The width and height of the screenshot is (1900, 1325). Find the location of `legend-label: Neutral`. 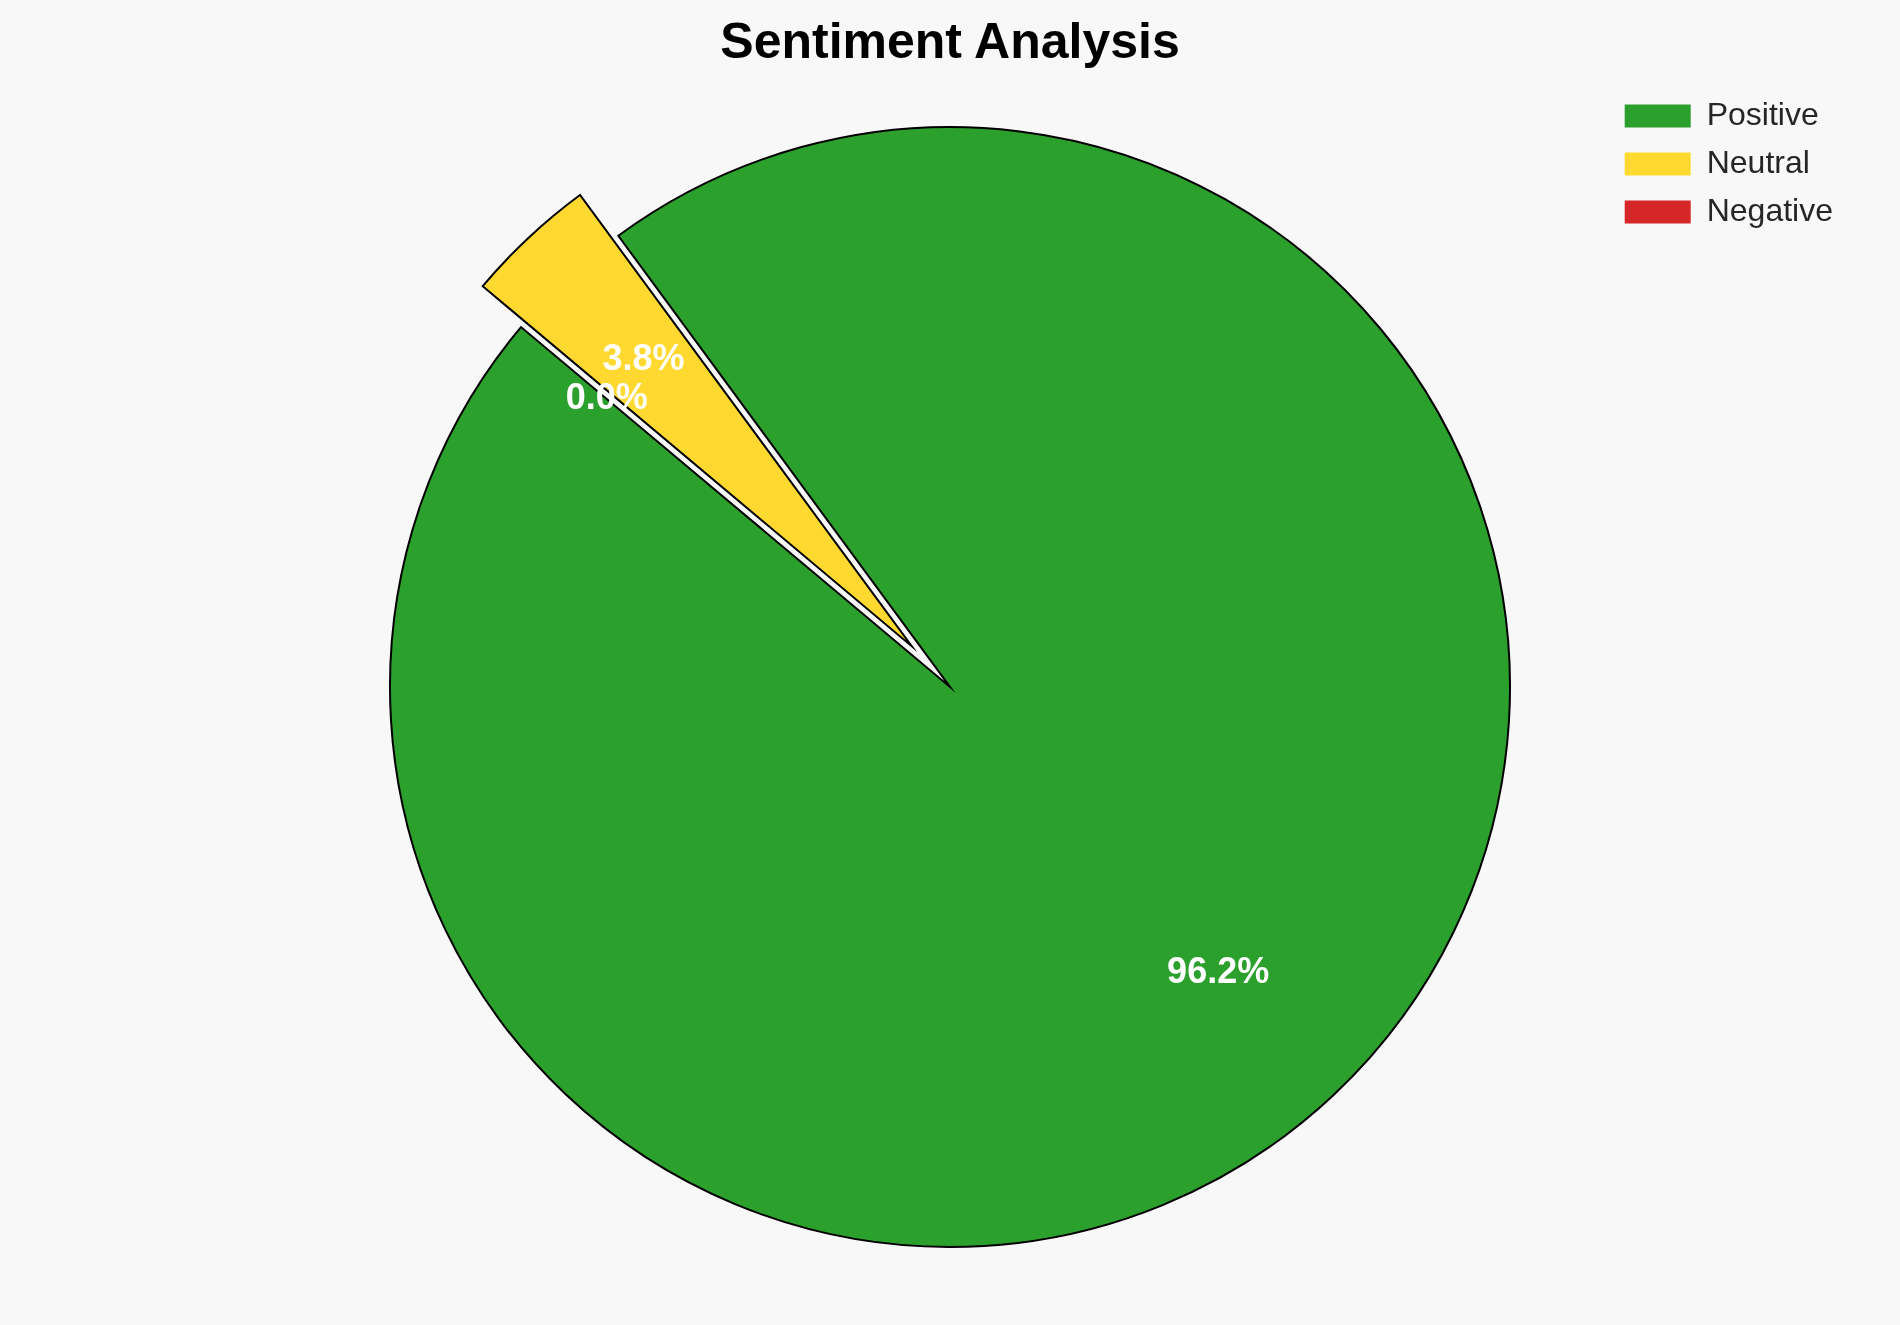

legend-label: Neutral is located at coordinates (1758, 161).